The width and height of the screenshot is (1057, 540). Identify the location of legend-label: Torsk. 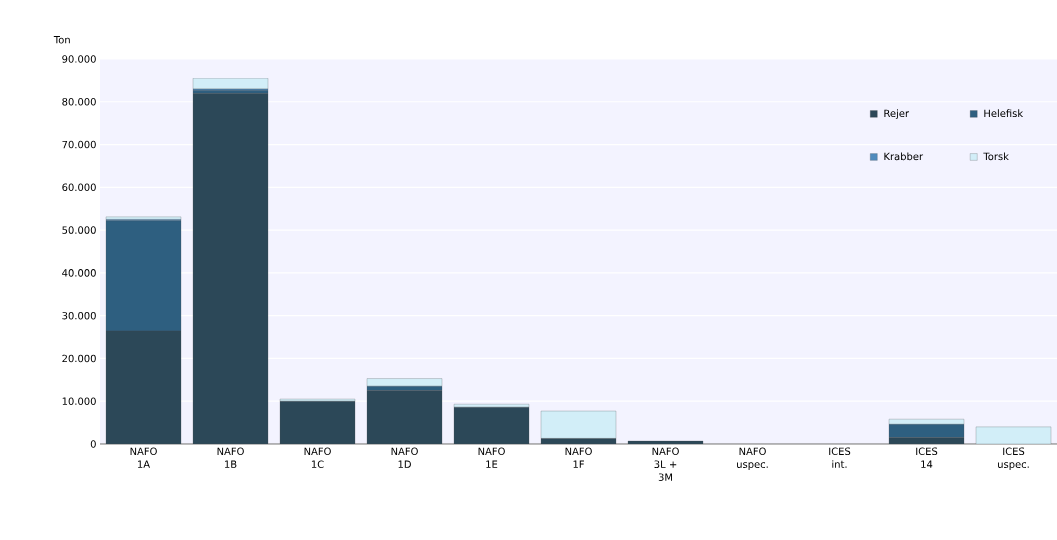
(996, 156).